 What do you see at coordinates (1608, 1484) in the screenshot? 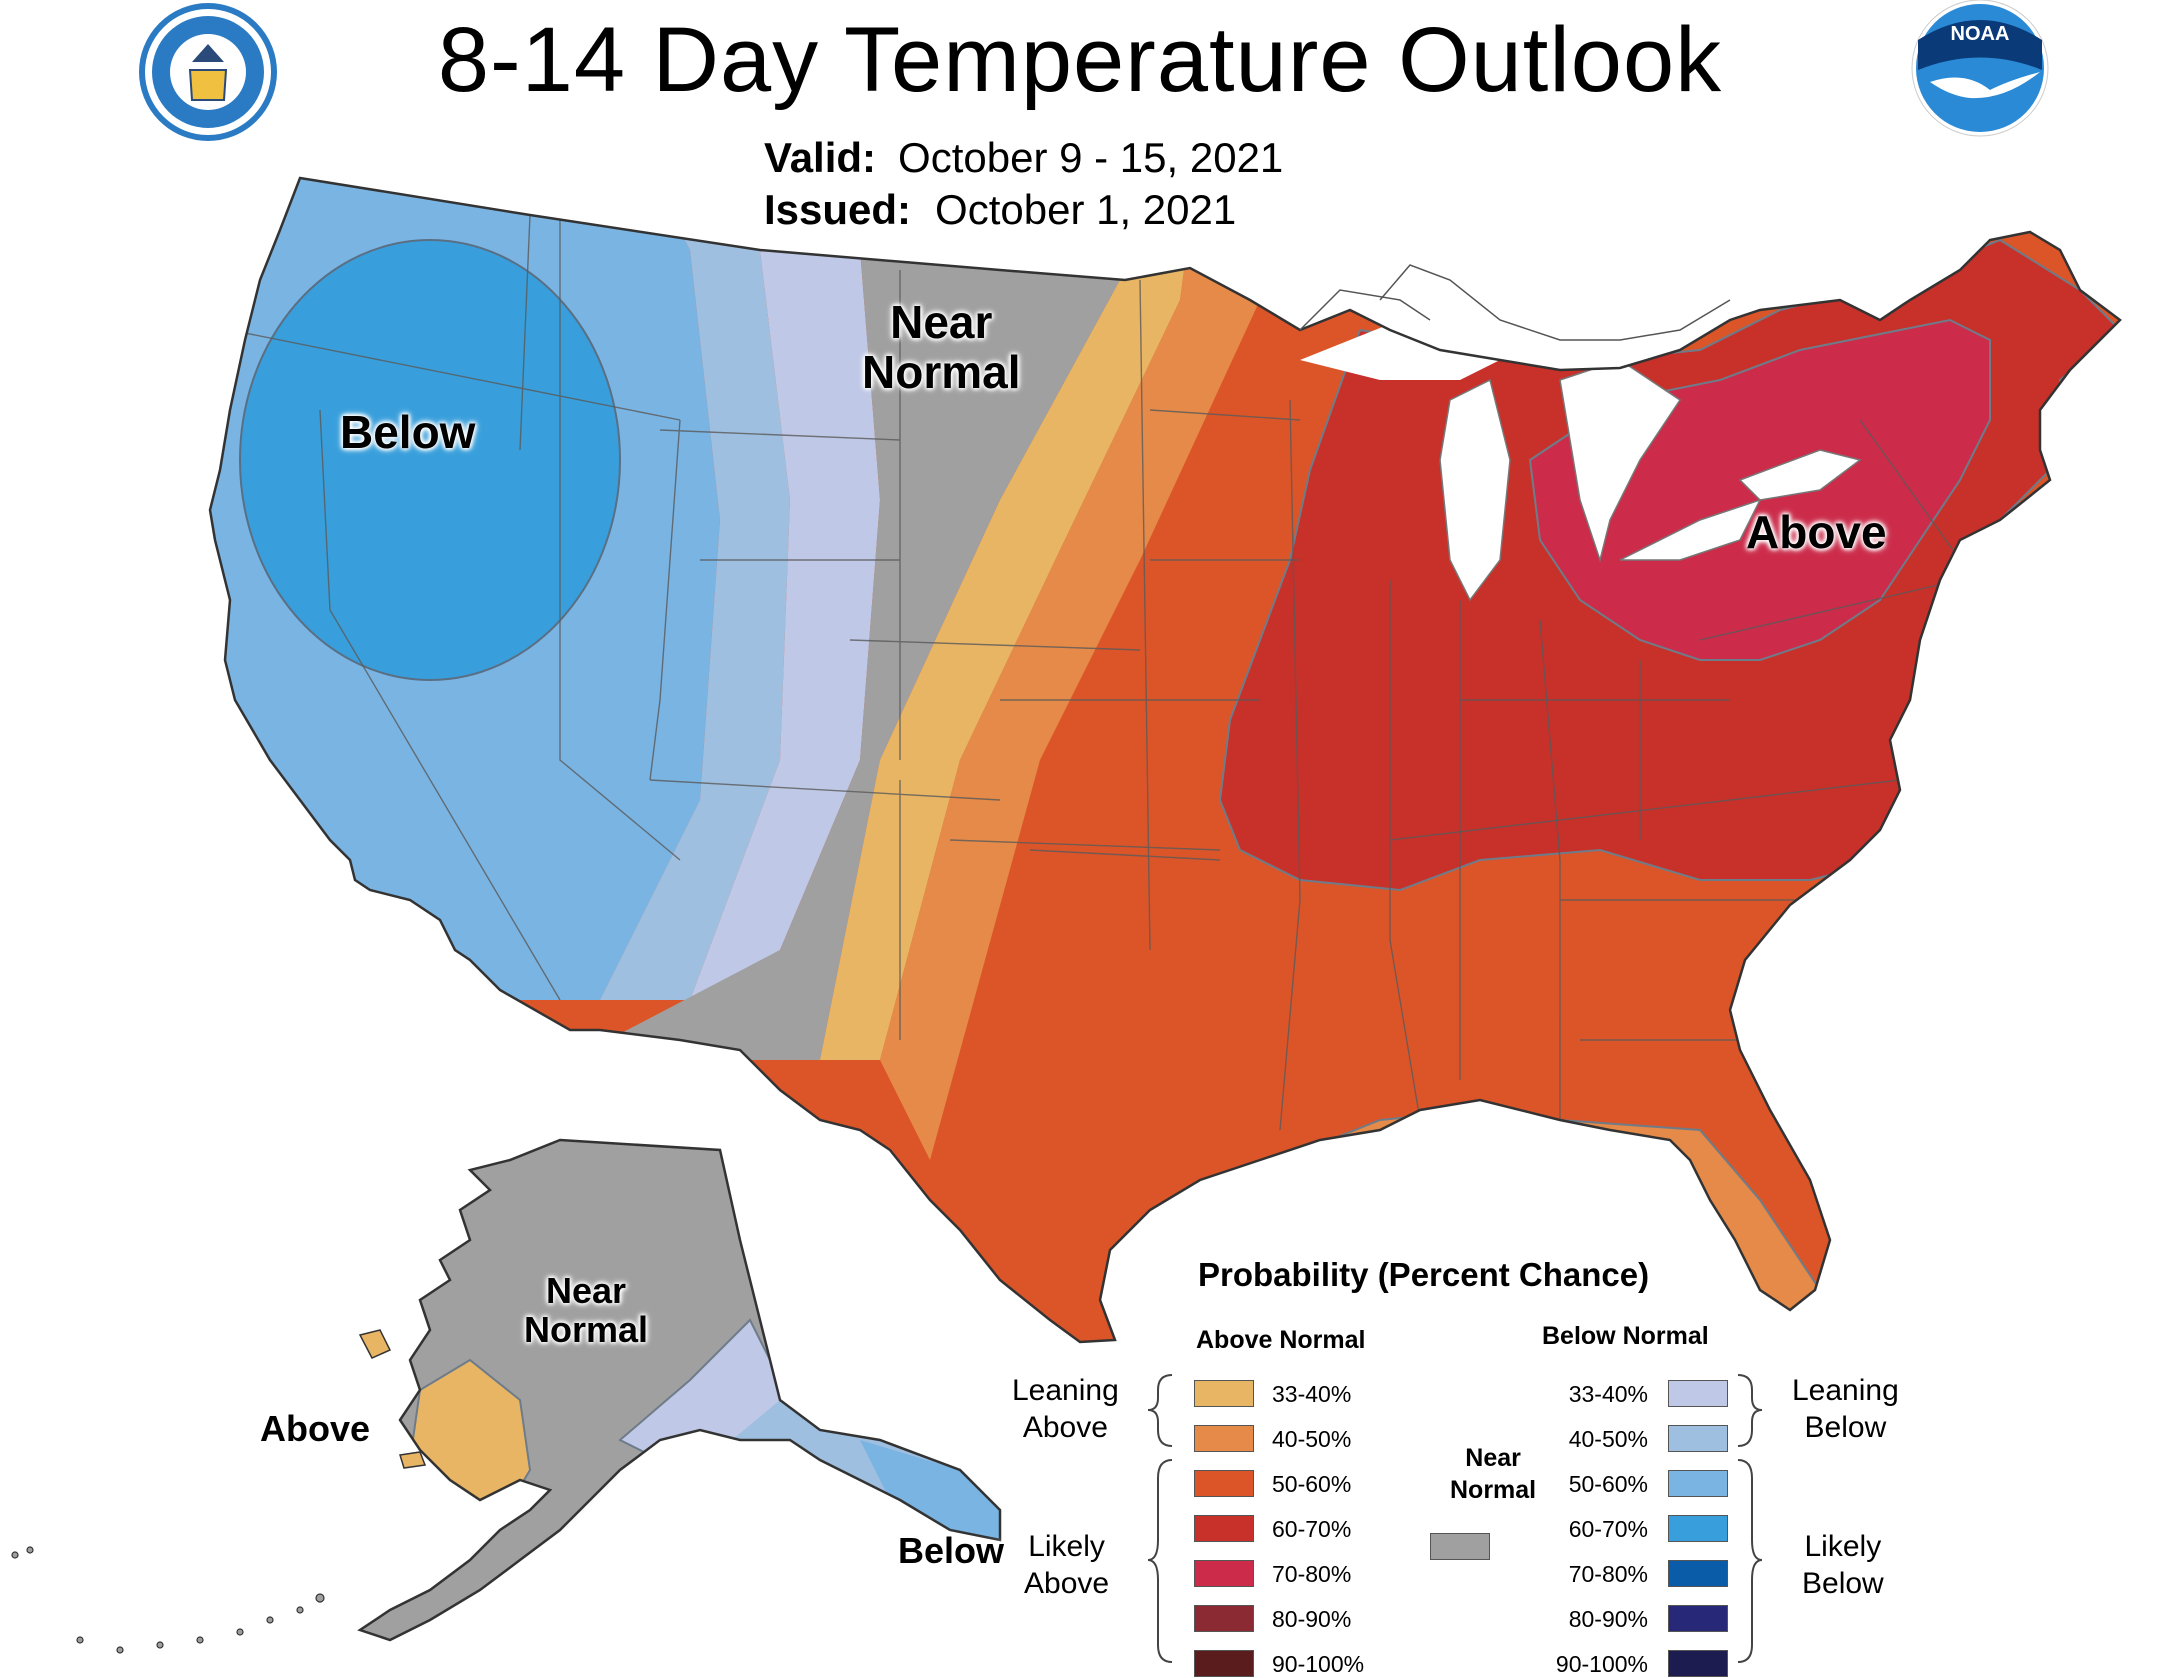
I see `legend-below-label: 50-60%` at bounding box center [1608, 1484].